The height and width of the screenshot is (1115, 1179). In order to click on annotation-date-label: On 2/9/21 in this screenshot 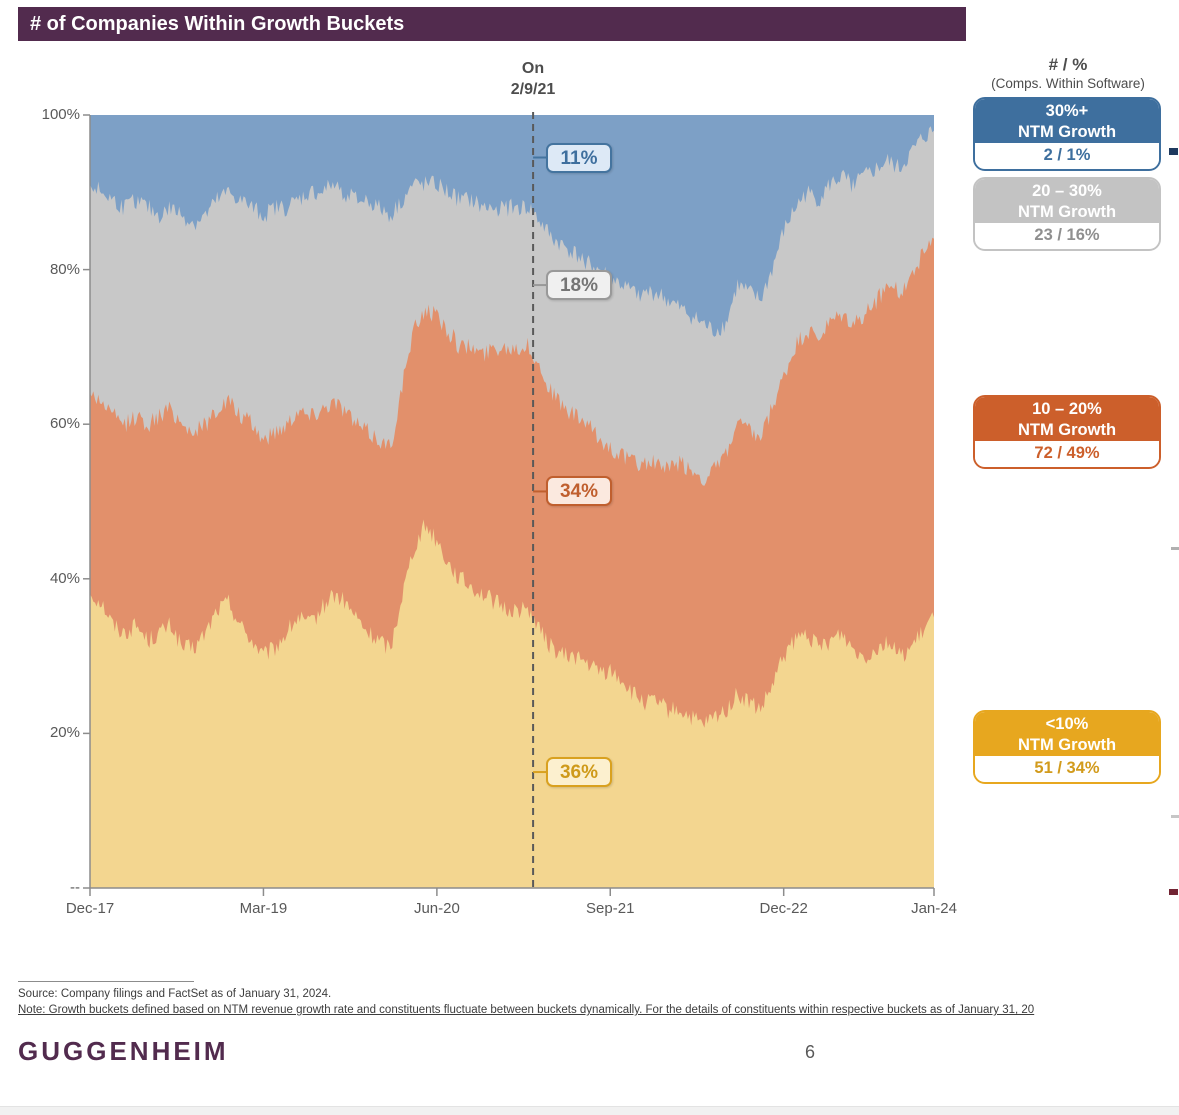, I will do `click(533, 79)`.